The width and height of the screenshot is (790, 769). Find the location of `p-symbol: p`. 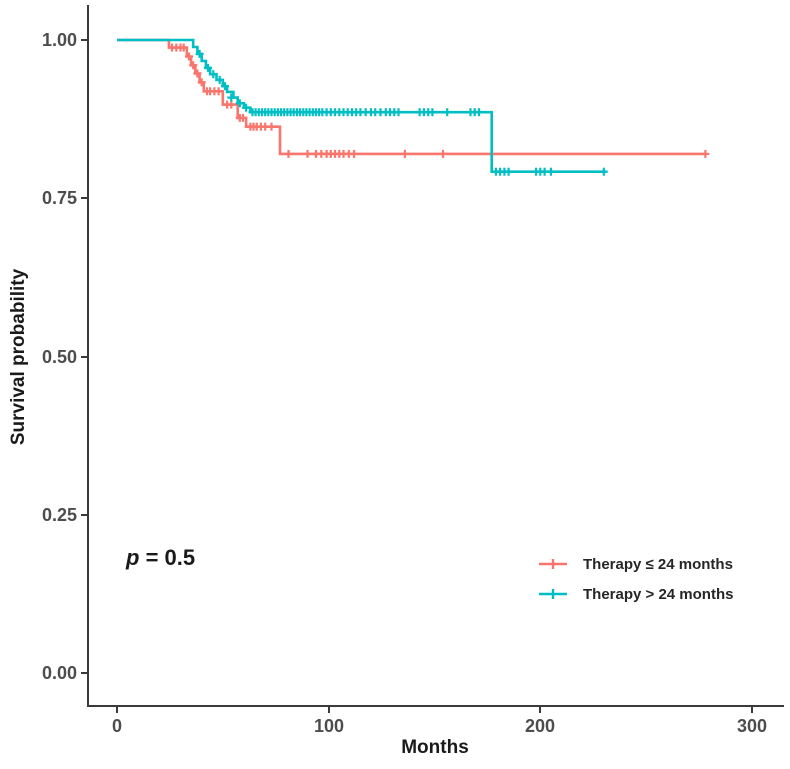

p-symbol: p is located at coordinates (132, 557).